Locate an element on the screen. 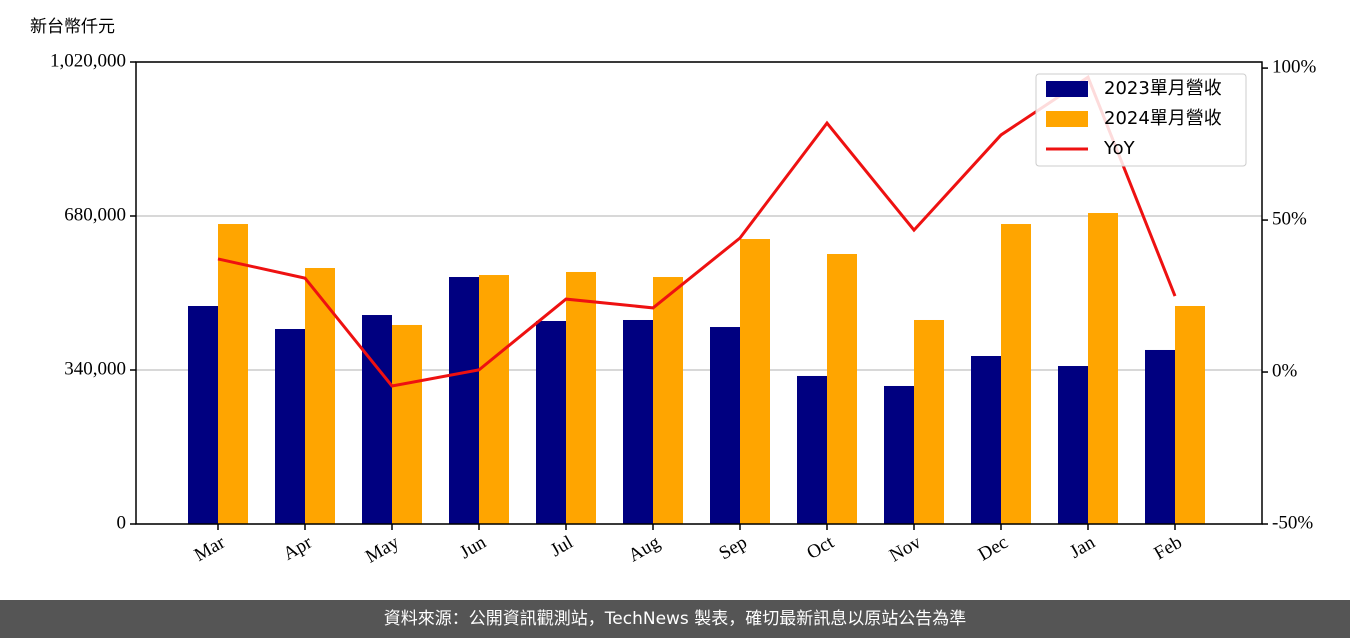 The height and width of the screenshot is (638, 1350). x-tick-label: Jun is located at coordinates (473, 548).